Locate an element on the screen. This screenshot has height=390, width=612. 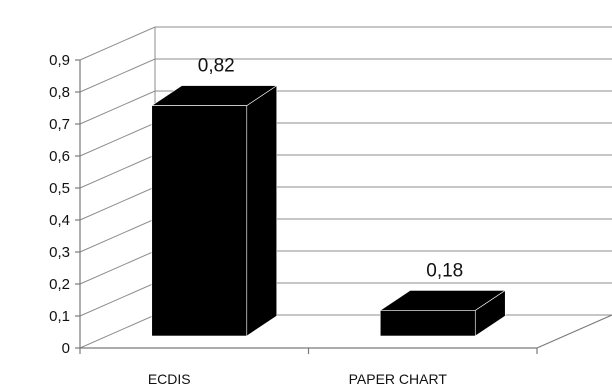
data-label: 0,18 is located at coordinates (444, 270).